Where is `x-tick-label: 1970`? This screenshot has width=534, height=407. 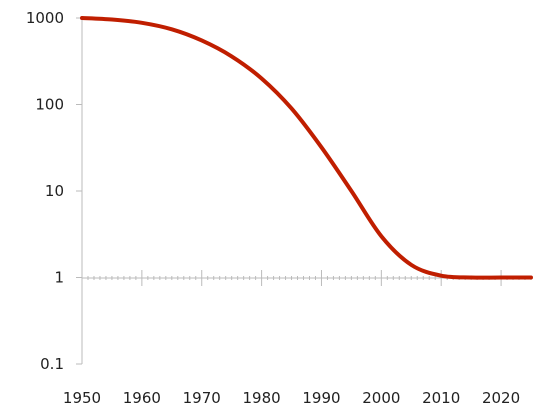 x-tick-label: 1970 is located at coordinates (202, 398).